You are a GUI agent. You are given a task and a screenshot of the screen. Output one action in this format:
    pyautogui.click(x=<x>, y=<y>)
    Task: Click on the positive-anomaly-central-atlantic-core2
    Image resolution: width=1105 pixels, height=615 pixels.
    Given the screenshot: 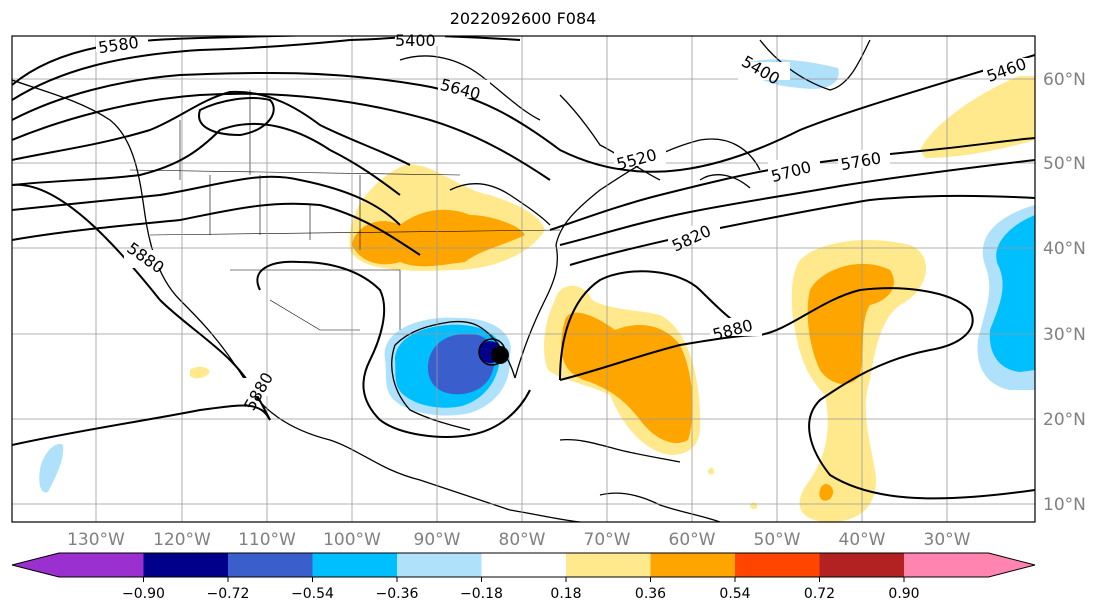 What is the action you would take?
    pyautogui.click(x=826, y=492)
    